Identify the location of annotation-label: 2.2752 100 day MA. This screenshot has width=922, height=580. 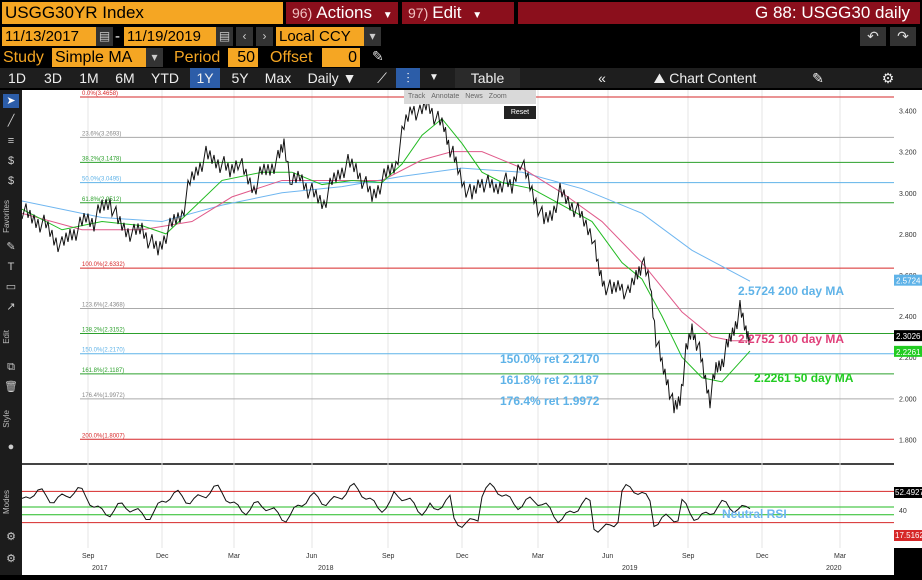
(791, 339).